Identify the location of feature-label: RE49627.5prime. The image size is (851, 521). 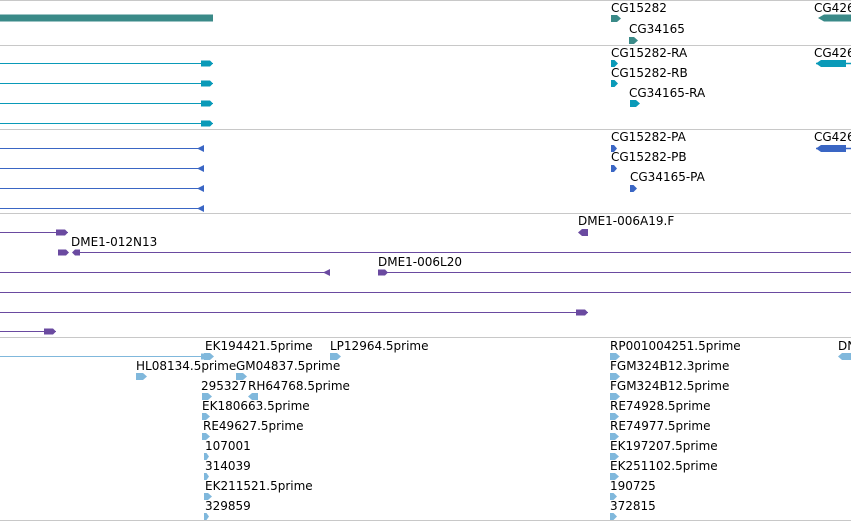
(253, 426).